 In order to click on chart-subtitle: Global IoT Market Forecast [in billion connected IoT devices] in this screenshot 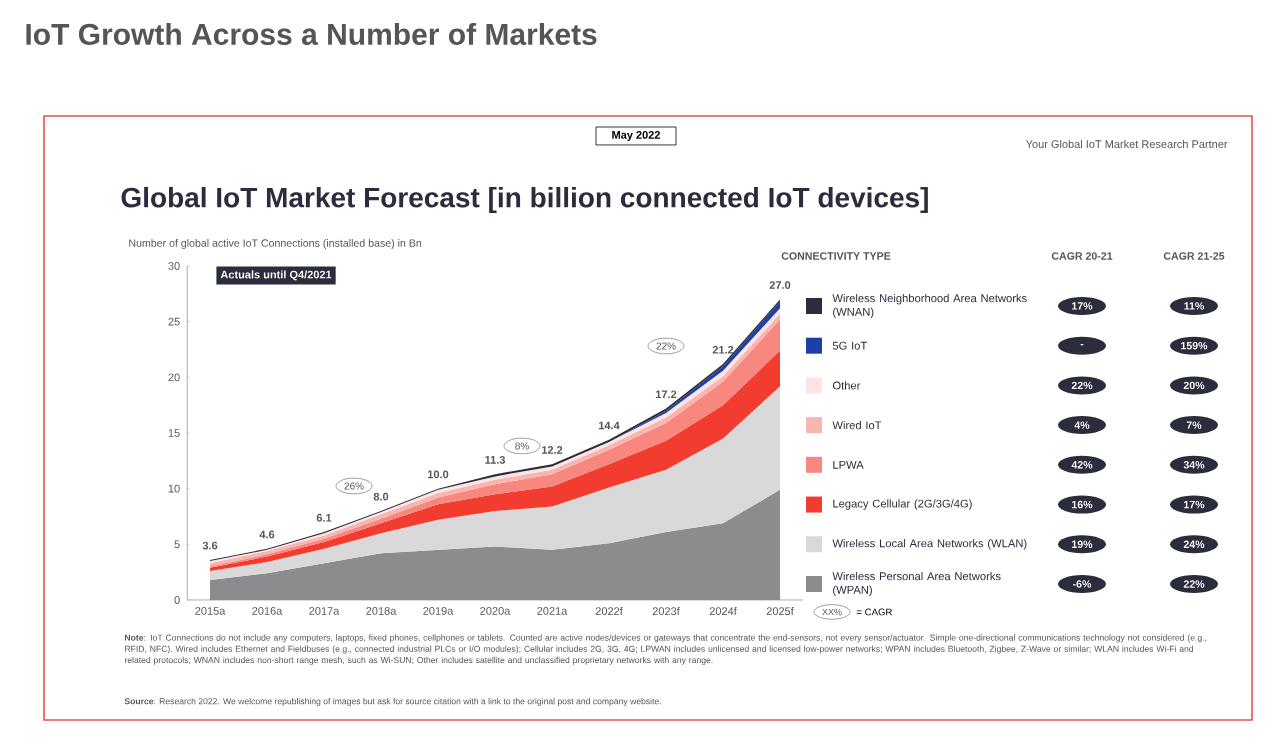, I will do `click(524, 200)`.